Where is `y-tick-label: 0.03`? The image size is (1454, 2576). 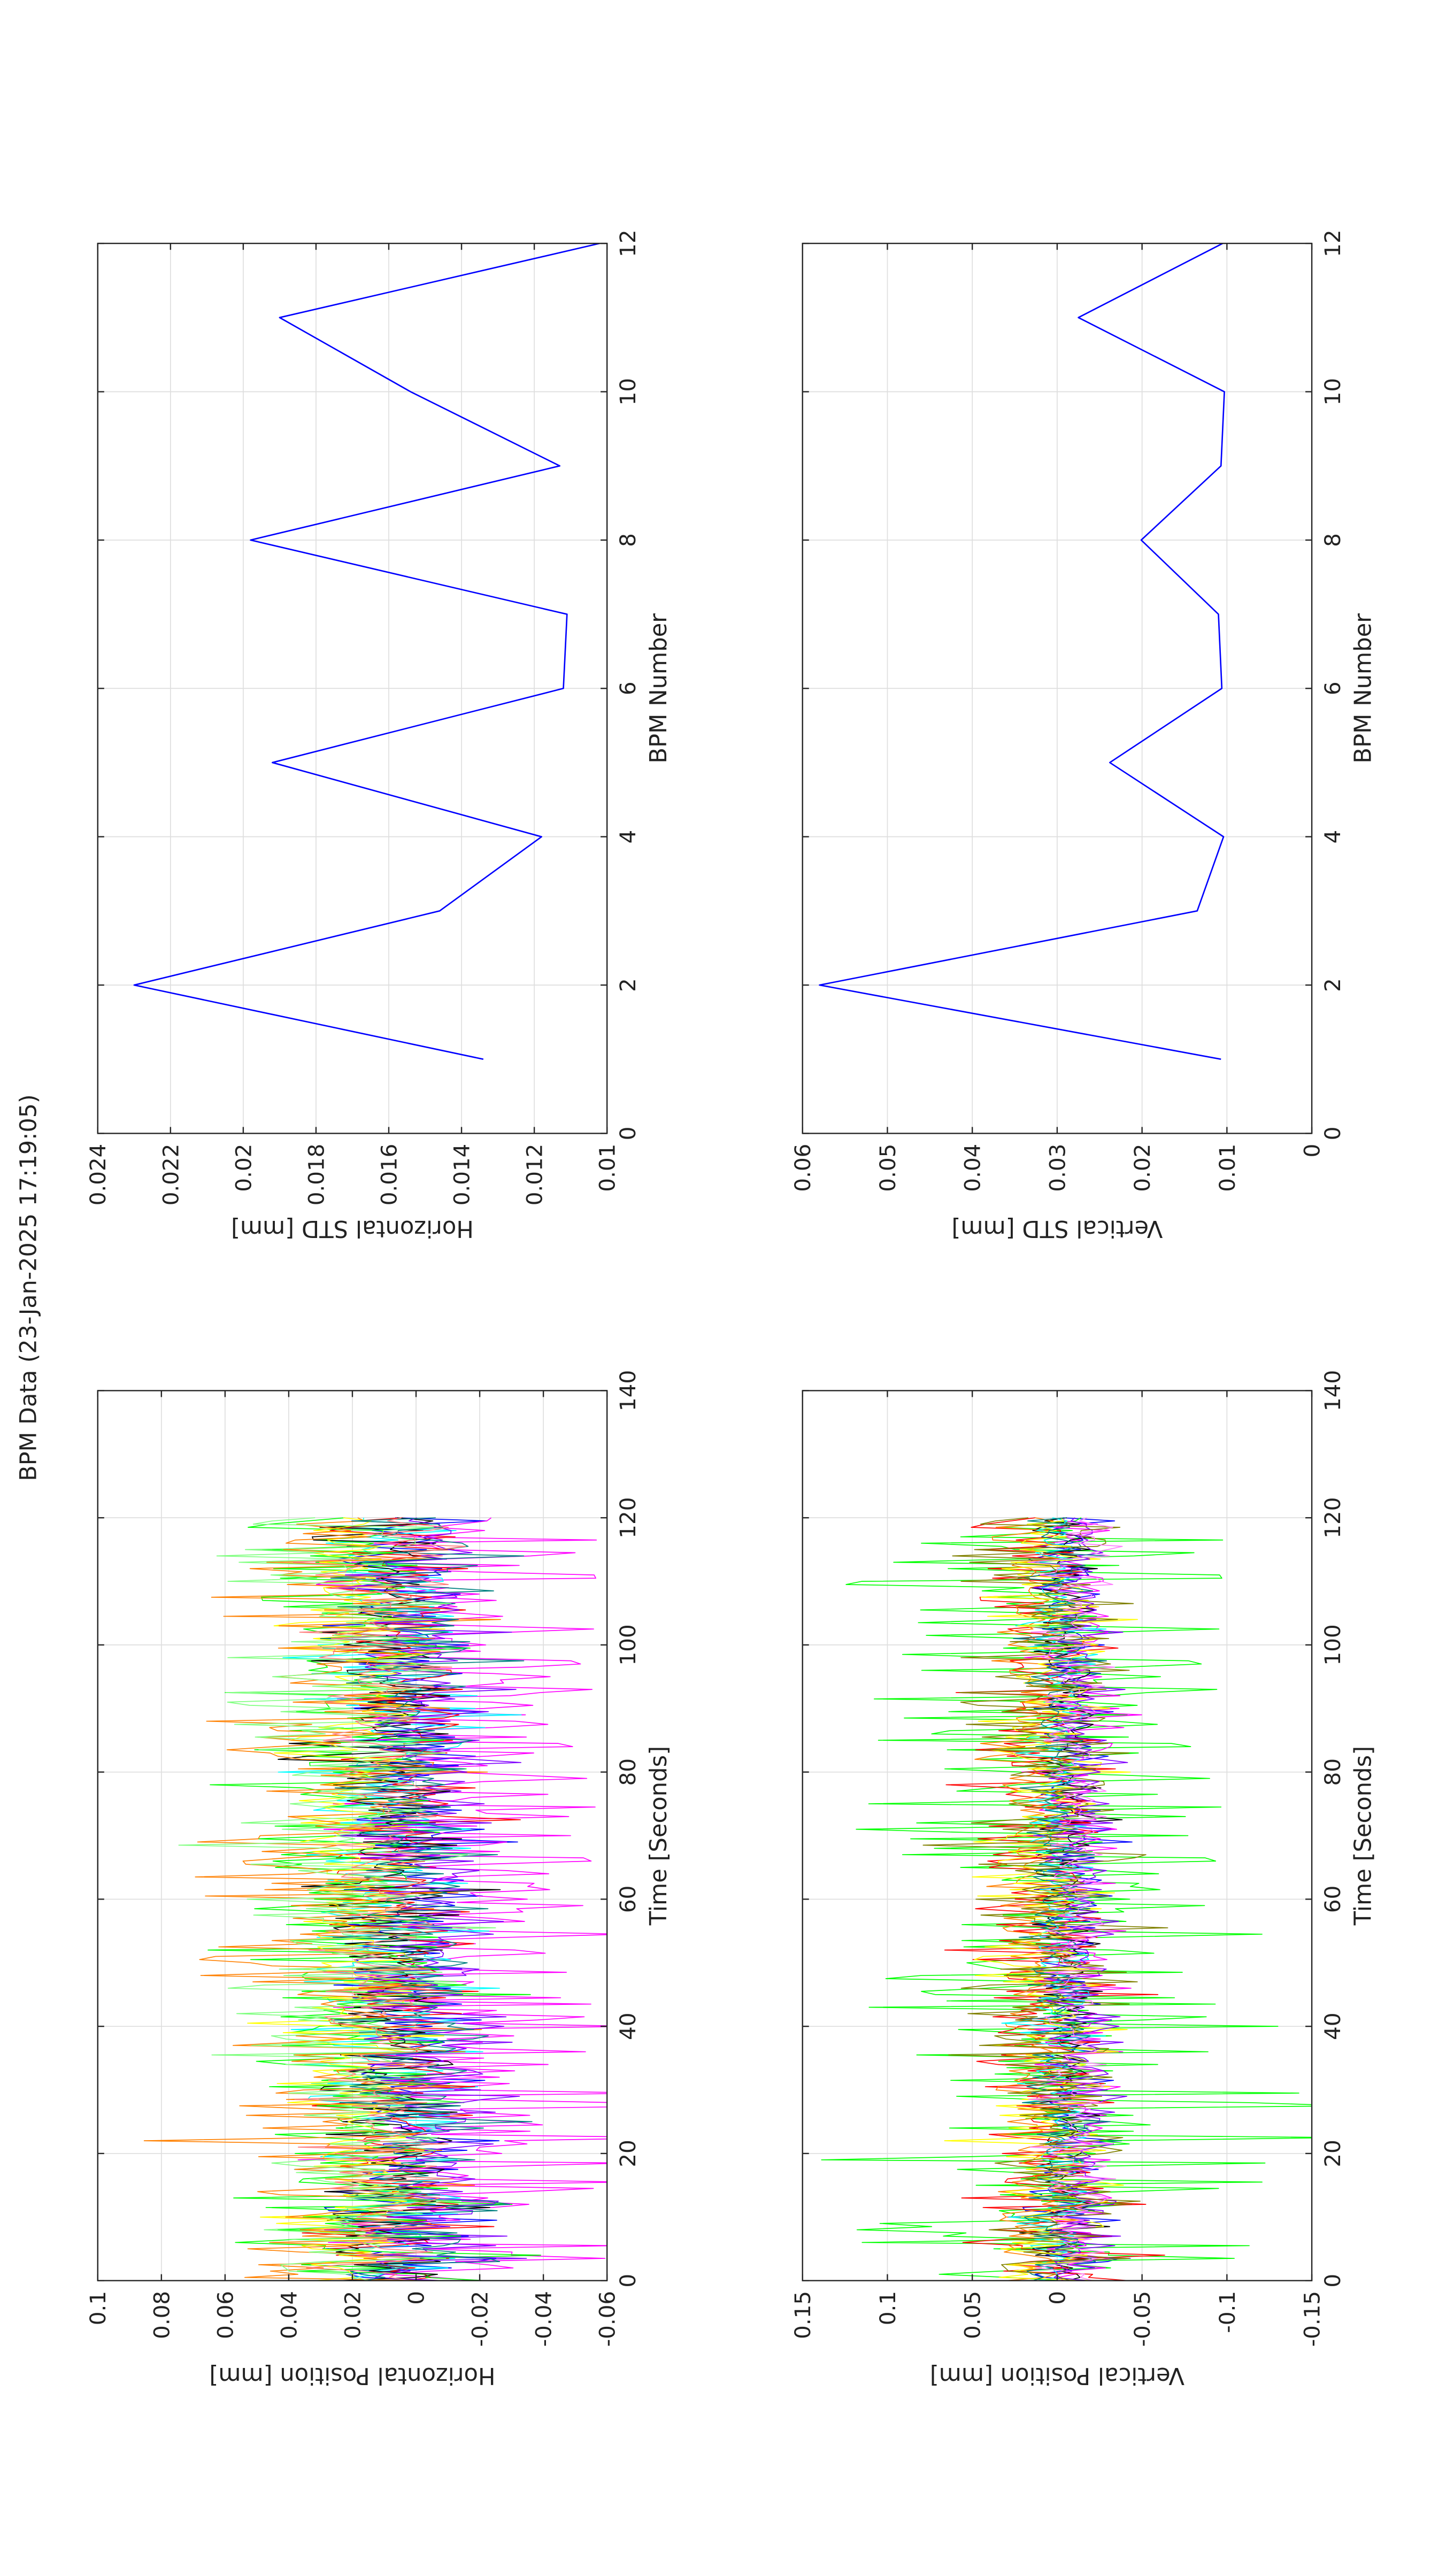 y-tick-label: 0.03 is located at coordinates (1057, 1168).